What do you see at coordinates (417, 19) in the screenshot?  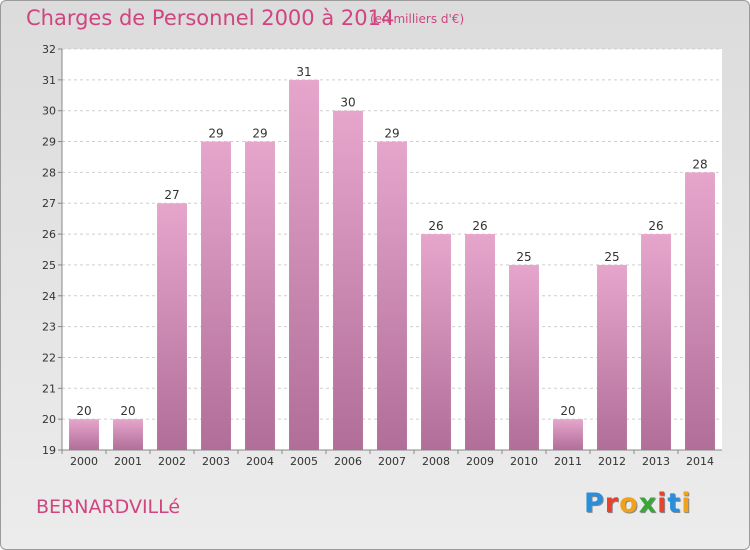 I see `chart-unit: (en milliers d'€)` at bounding box center [417, 19].